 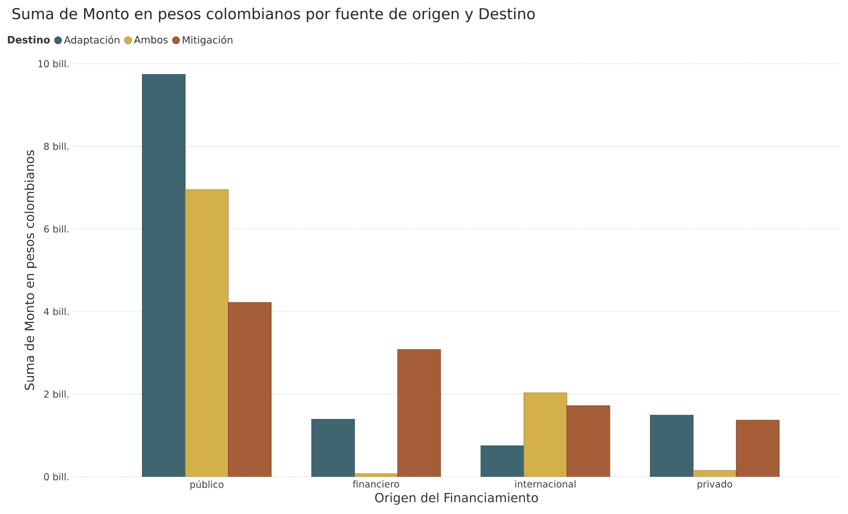 What do you see at coordinates (92, 41) in the screenshot?
I see `legend-label: Adaptación` at bounding box center [92, 41].